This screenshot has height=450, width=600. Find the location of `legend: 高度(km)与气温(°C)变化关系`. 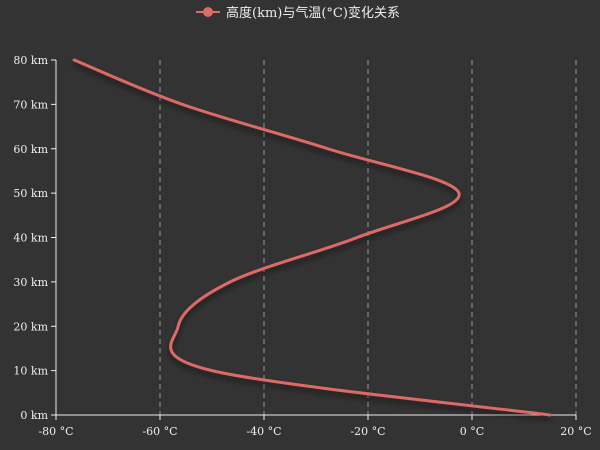

legend: 高度(km)与气温(°C)变化关系 is located at coordinates (298, 13).